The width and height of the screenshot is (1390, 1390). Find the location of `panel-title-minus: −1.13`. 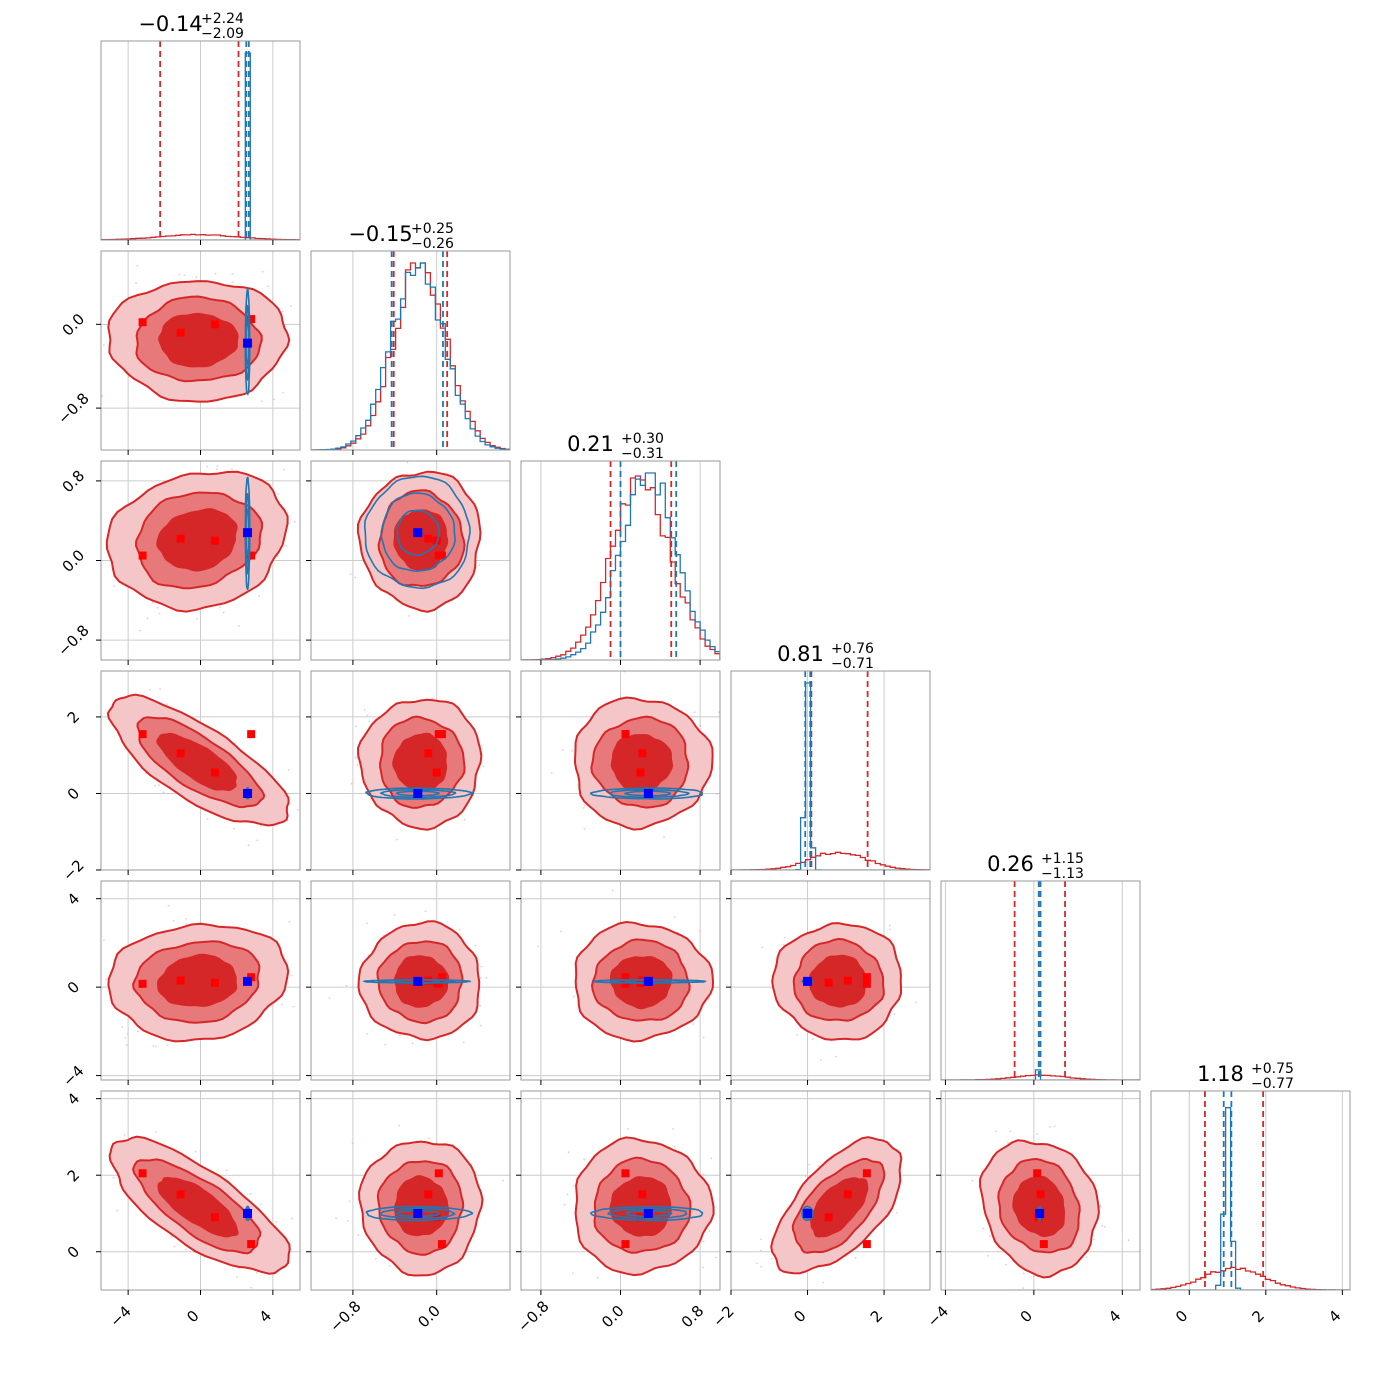

panel-title-minus: −1.13 is located at coordinates (1062, 874).